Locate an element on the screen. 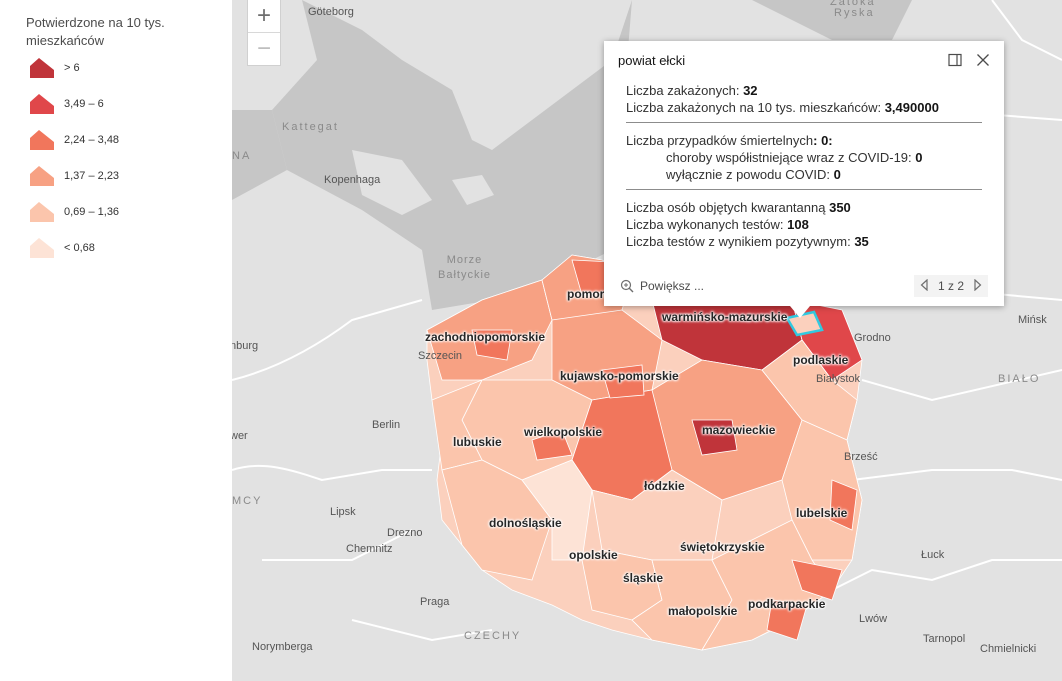 This screenshot has height=681, width=1062. legend-label: 1,37 – 2,23 is located at coordinates (92, 176).